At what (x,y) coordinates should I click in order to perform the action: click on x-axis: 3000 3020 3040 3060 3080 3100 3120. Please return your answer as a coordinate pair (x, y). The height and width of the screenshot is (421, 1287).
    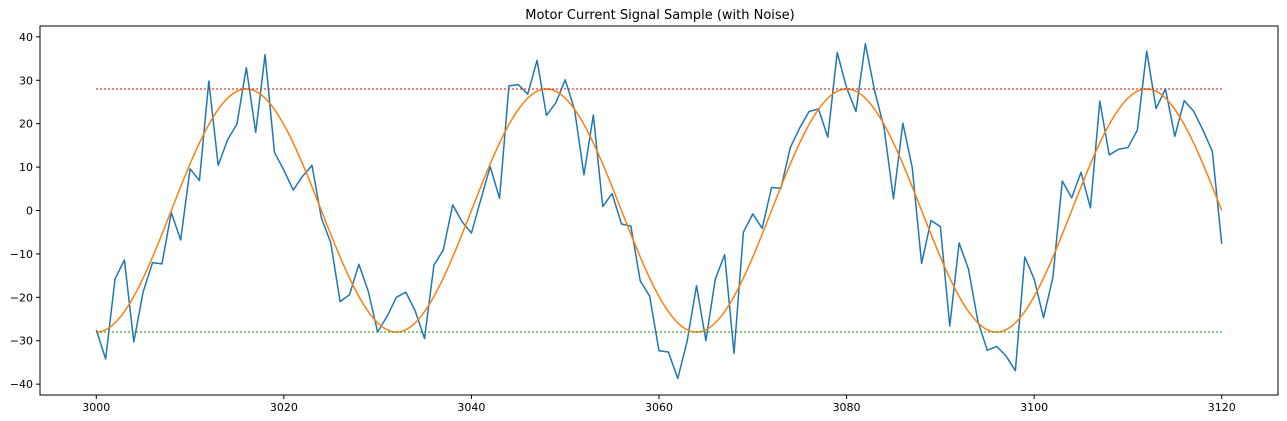
    Looking at the image, I should click on (659, 404).